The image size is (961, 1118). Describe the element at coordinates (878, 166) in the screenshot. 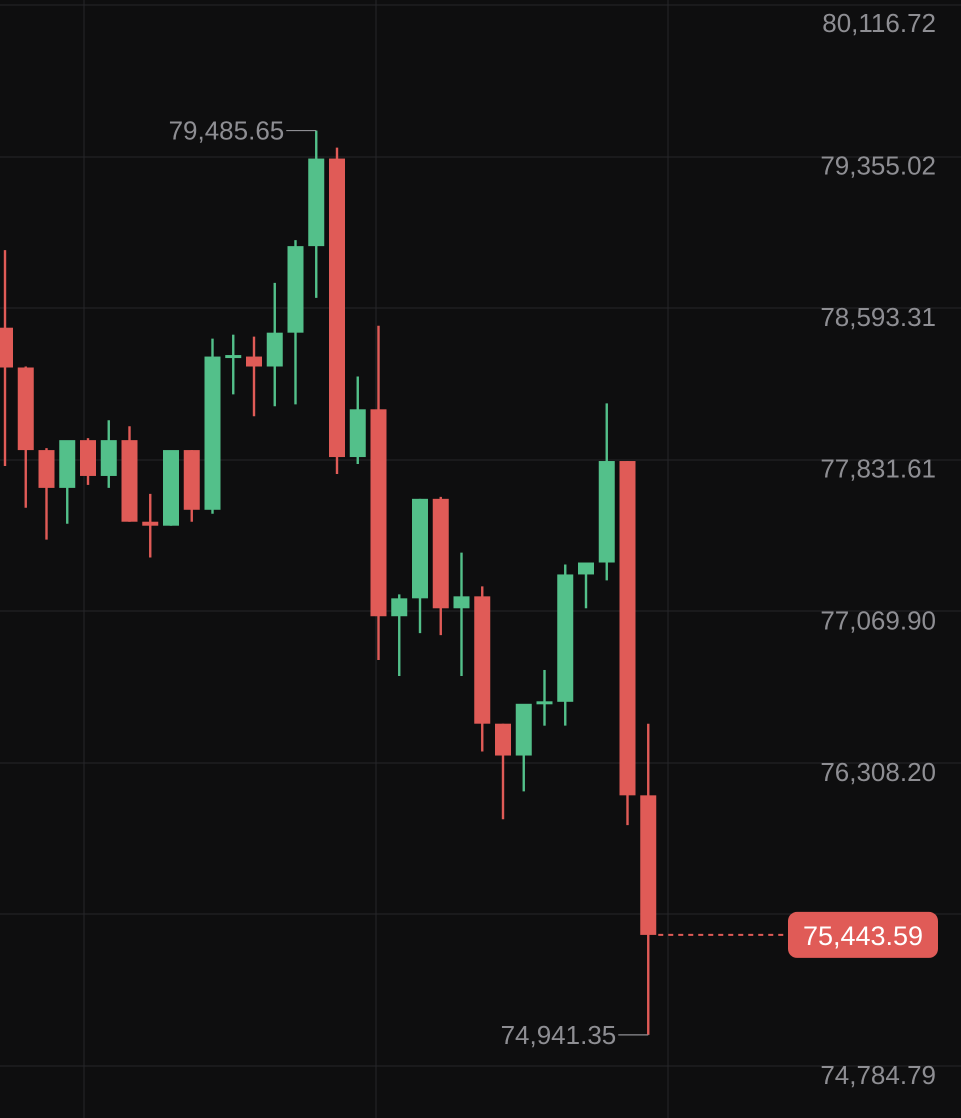

I see `y-tick-label: 79,355.02` at that location.